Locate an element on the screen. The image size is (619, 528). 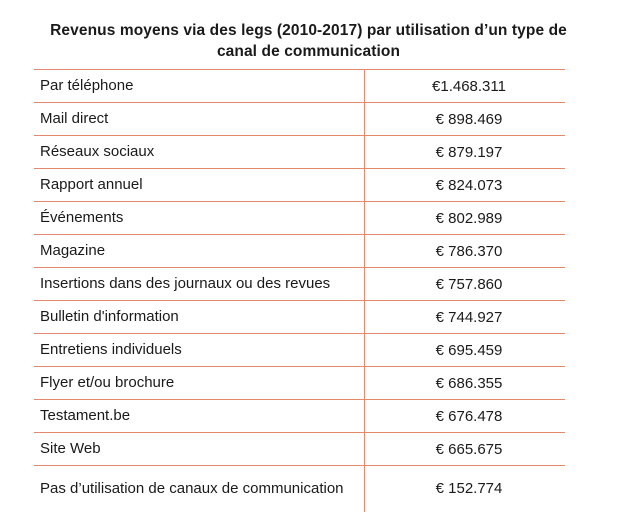
revenue-value: € 757.860 is located at coordinates (464, 284).